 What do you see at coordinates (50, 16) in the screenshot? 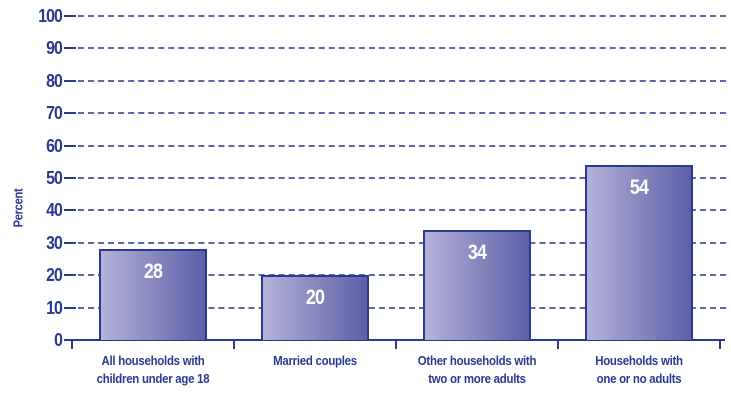
I see `y-tick-label: 100` at bounding box center [50, 16].